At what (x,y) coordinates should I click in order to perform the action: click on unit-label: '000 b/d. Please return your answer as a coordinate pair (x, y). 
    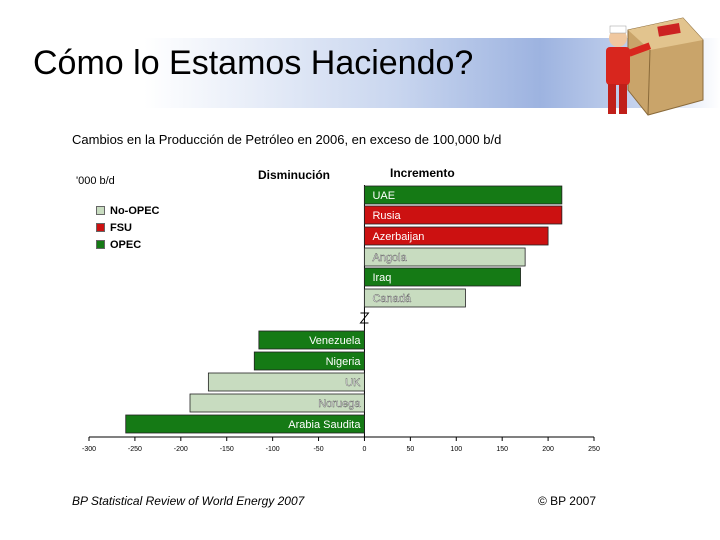
    Looking at the image, I should click on (95, 181).